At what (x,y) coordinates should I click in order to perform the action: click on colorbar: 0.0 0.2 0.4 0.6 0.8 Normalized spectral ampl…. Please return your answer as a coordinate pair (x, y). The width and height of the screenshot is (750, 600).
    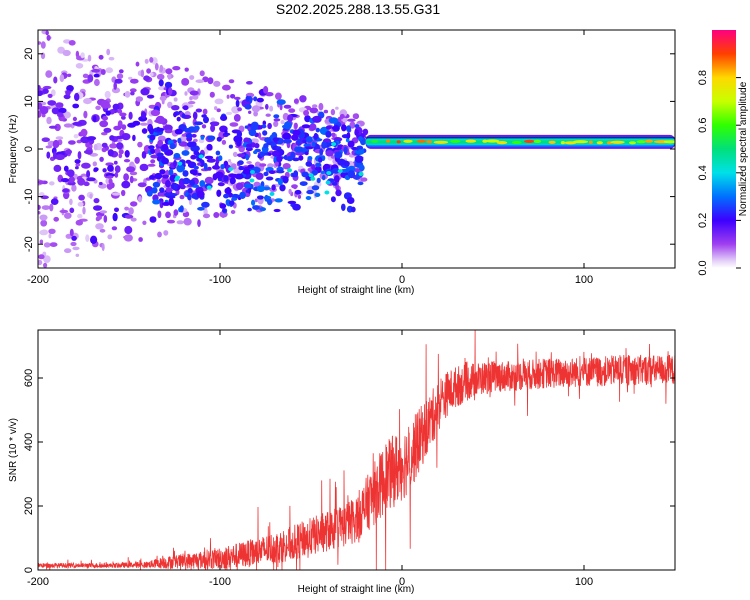
    Looking at the image, I should click on (723, 153).